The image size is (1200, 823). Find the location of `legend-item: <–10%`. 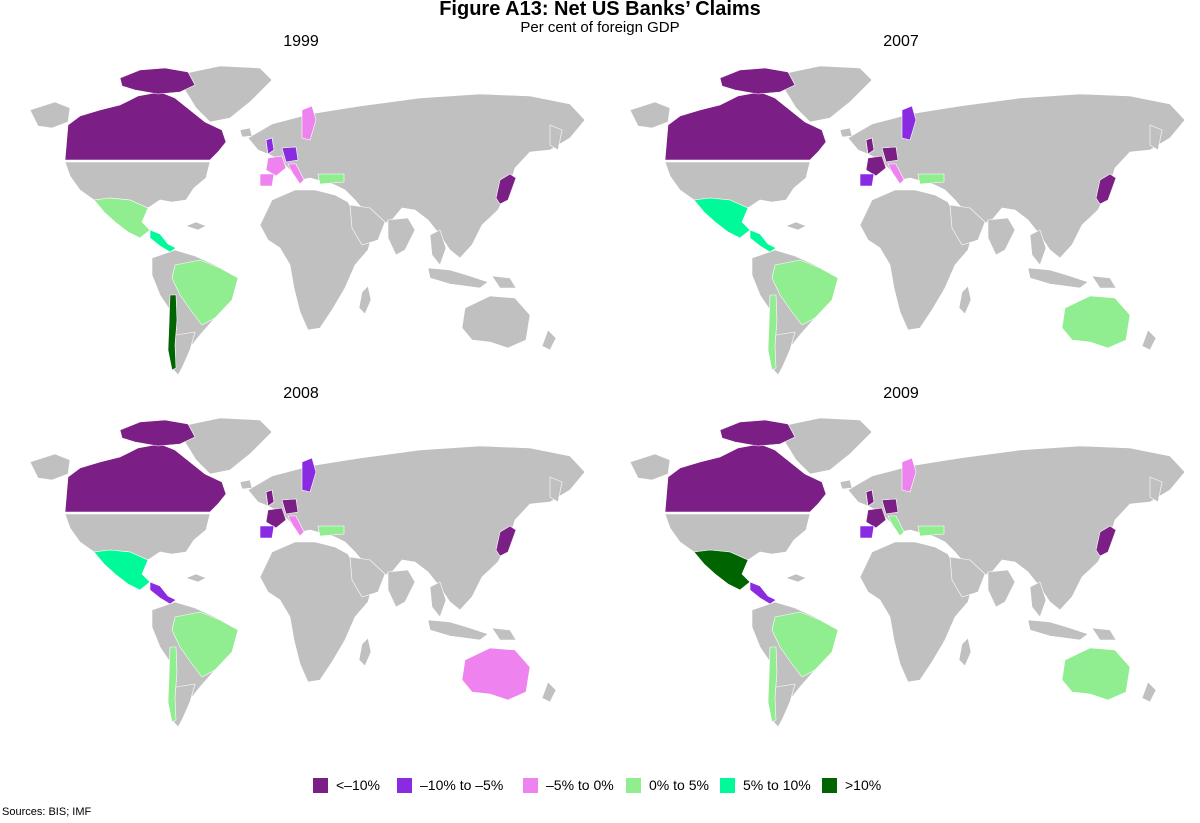

legend-item: <–10% is located at coordinates (346, 785).